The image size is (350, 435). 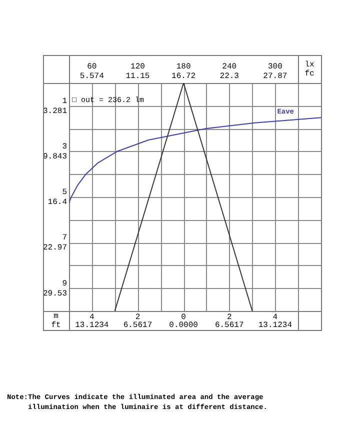 I want to click on y-tick-label: 5, so click(x=65, y=193).